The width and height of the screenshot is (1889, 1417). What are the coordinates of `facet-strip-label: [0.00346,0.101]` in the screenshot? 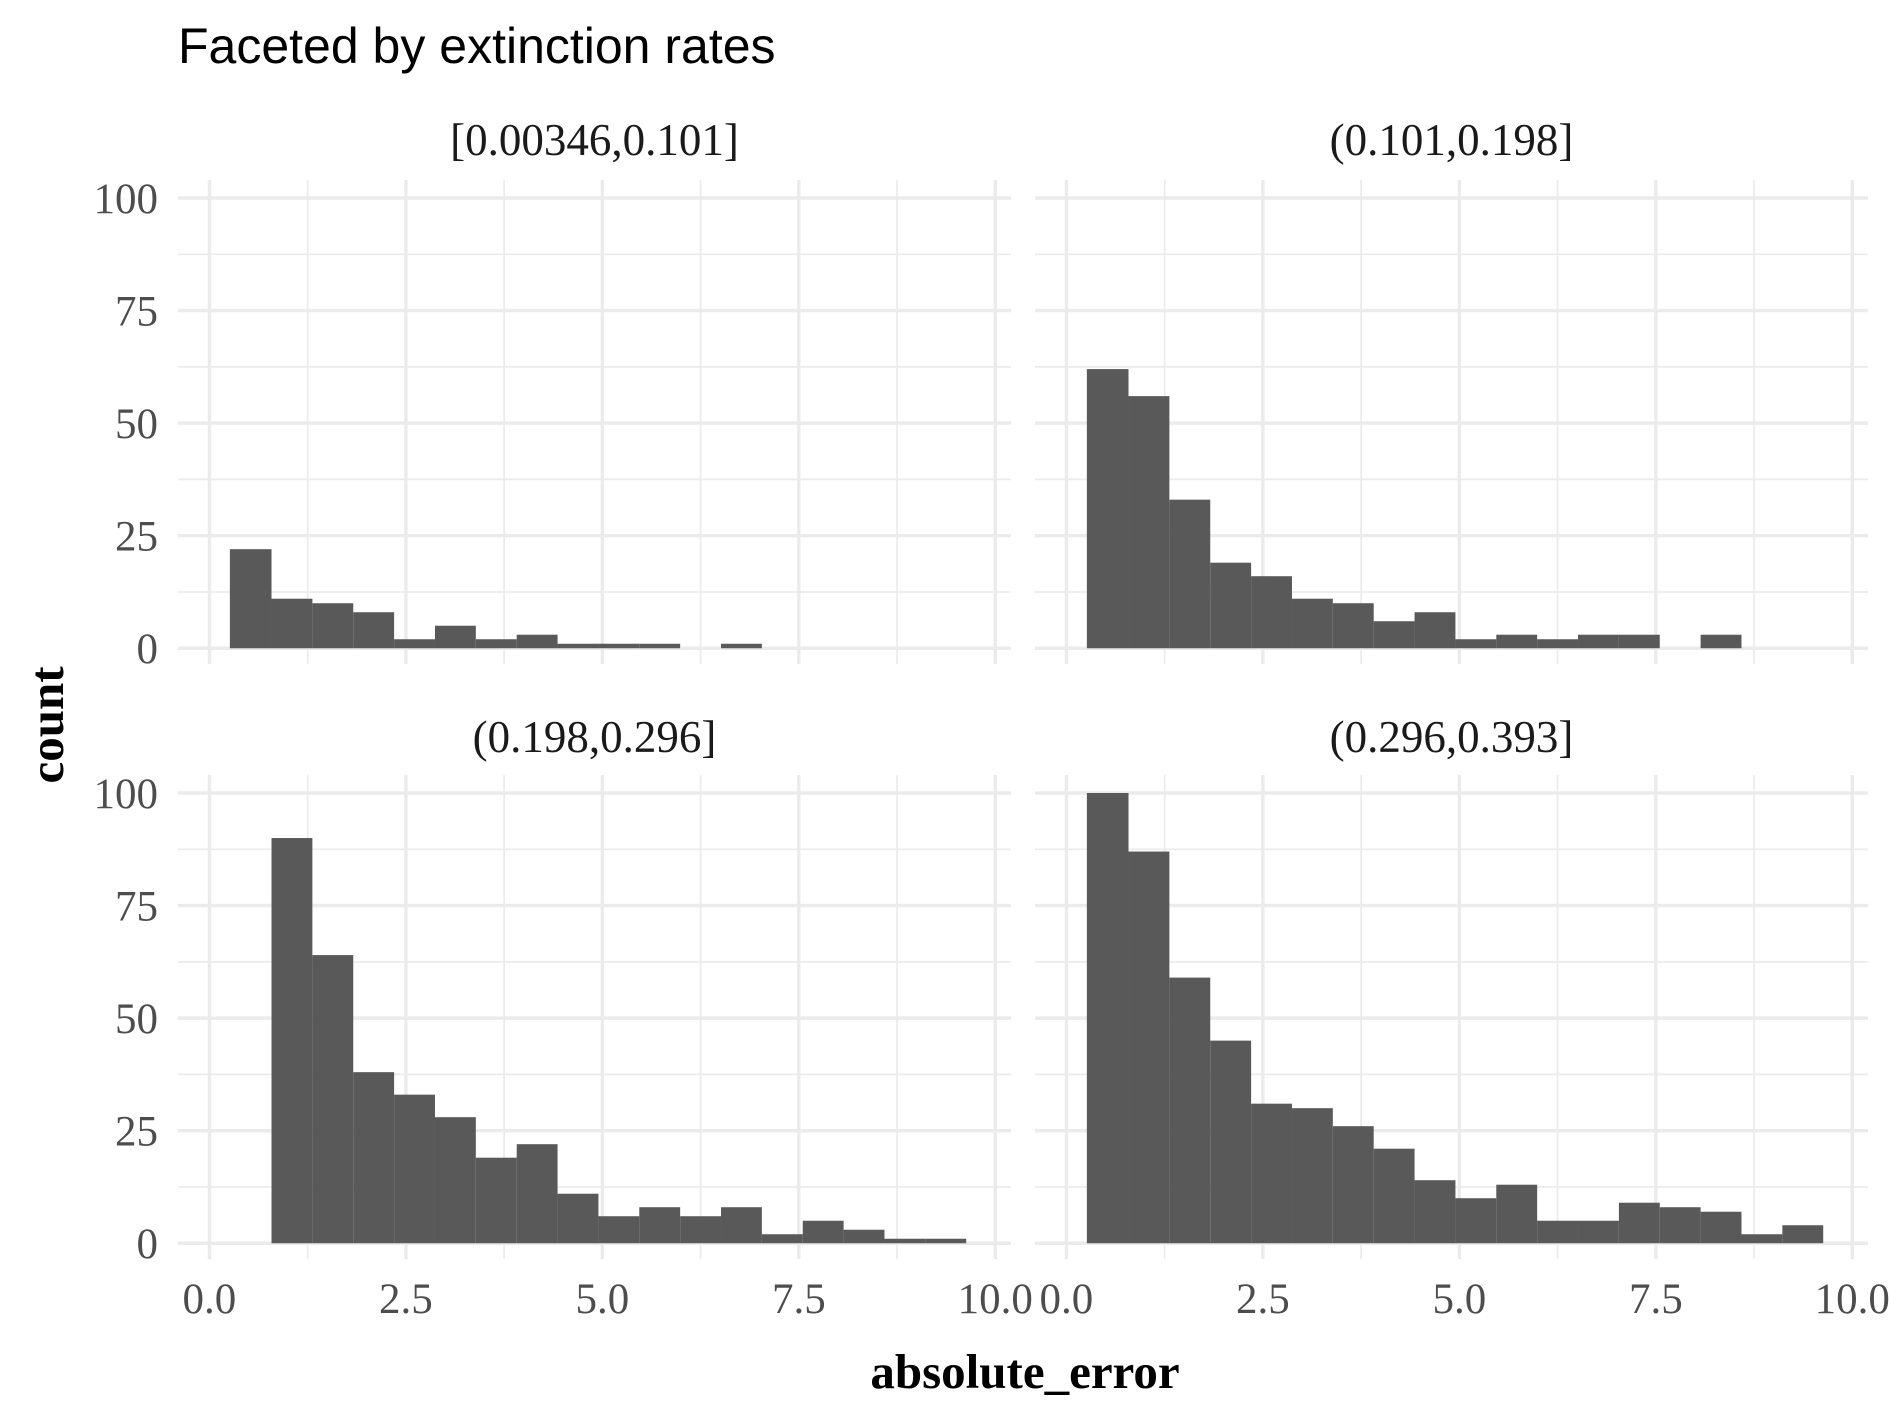 It's located at (594, 140).